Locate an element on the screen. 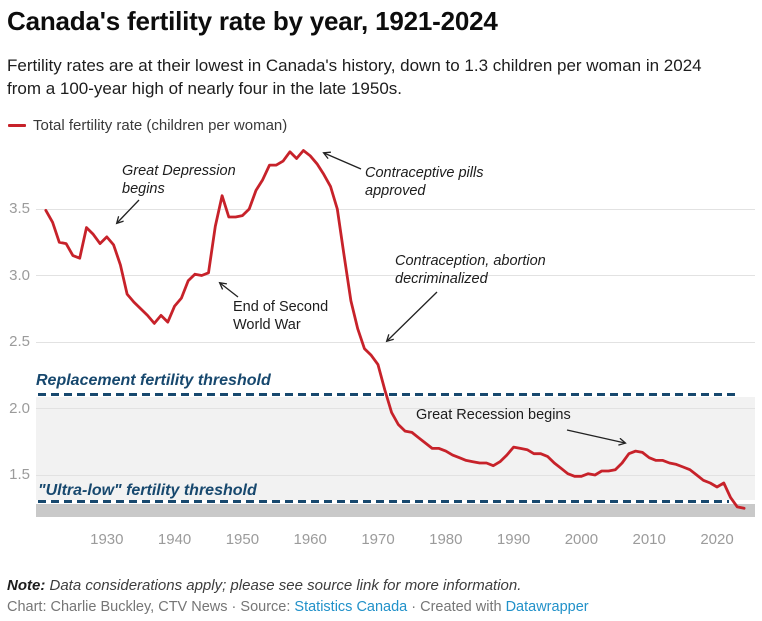 Image resolution: width=762 pixels, height=621 pixels. annotation-great-recession: Great Recession begins is located at coordinates (493, 415).